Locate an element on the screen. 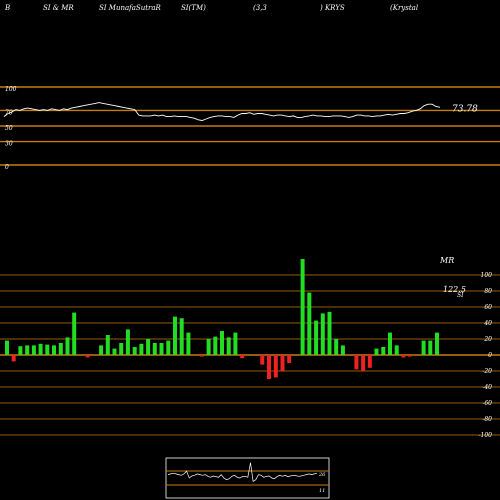 The image size is (500, 500). header-item-1: SI & MR is located at coordinates (58, 8).